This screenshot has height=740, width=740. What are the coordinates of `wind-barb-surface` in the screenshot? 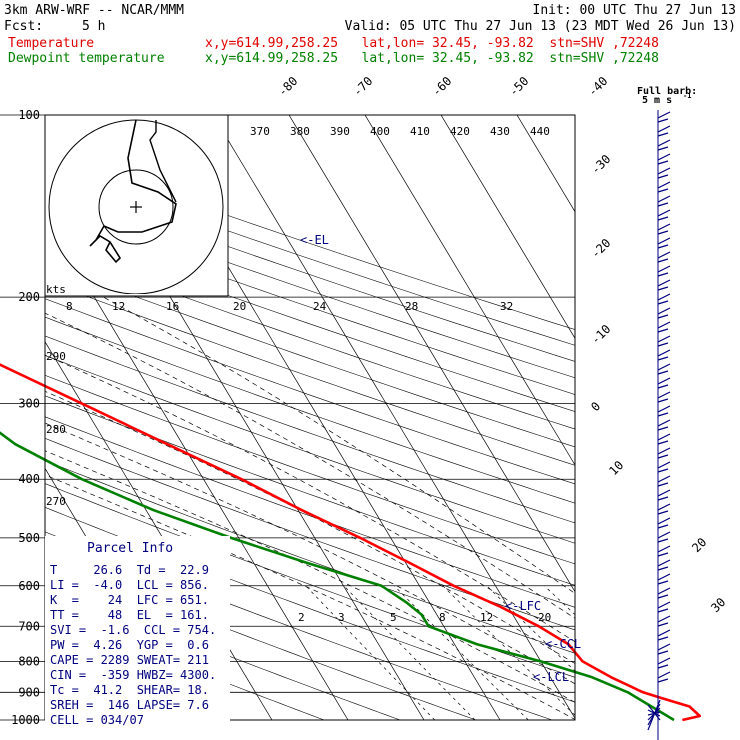 It's located at (654, 715).